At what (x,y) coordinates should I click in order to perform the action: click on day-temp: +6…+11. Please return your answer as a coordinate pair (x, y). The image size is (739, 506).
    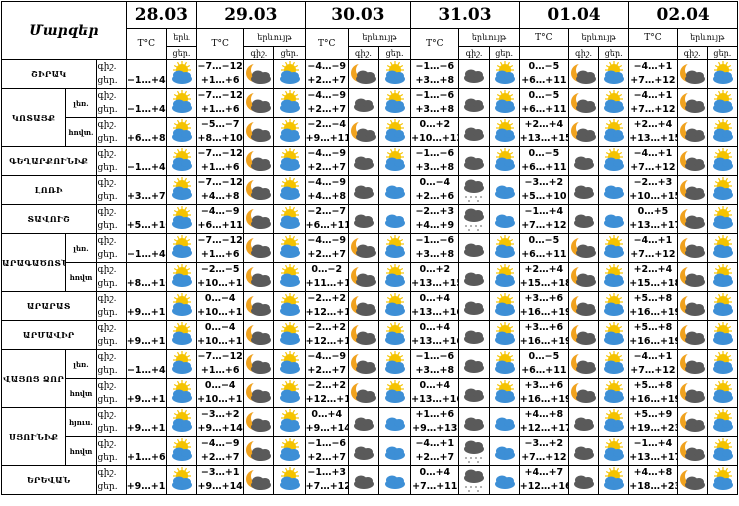
    Looking at the image, I should click on (544, 254).